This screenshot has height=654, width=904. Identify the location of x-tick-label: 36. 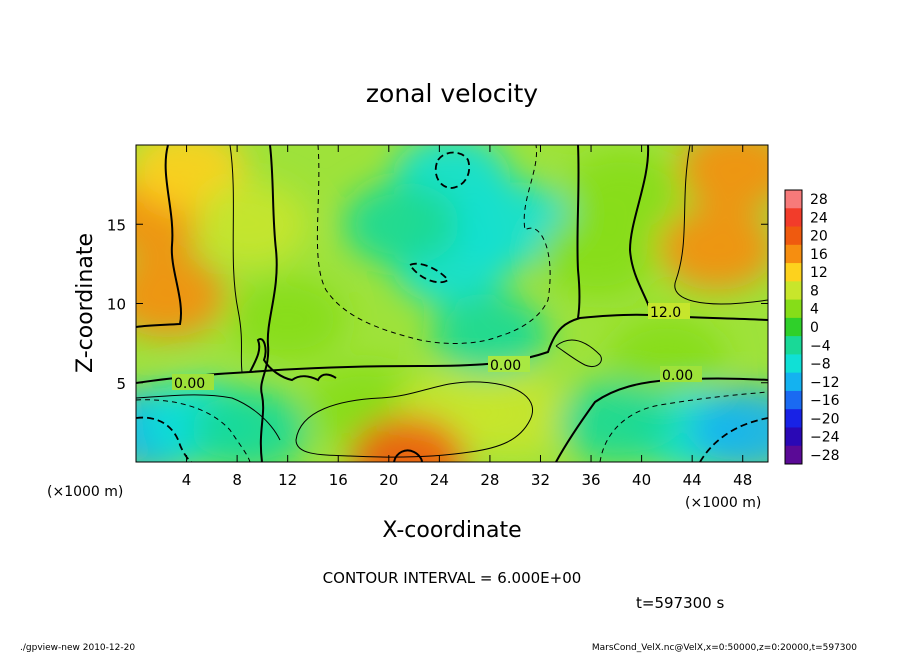
(590, 480).